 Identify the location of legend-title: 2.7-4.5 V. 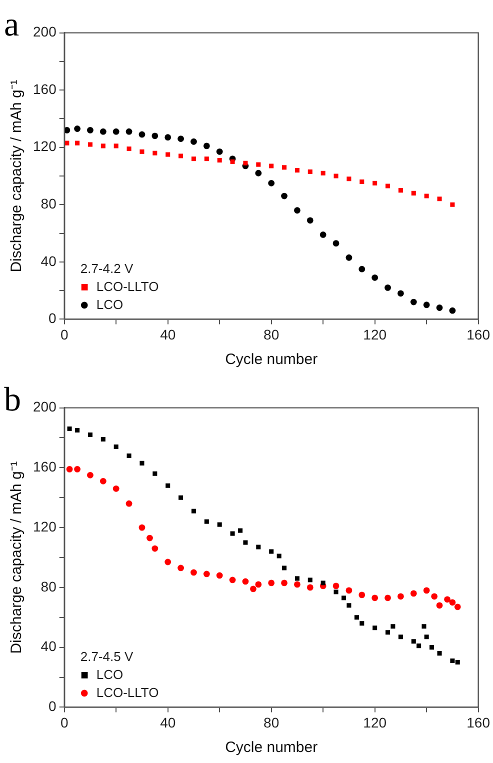
(107, 656).